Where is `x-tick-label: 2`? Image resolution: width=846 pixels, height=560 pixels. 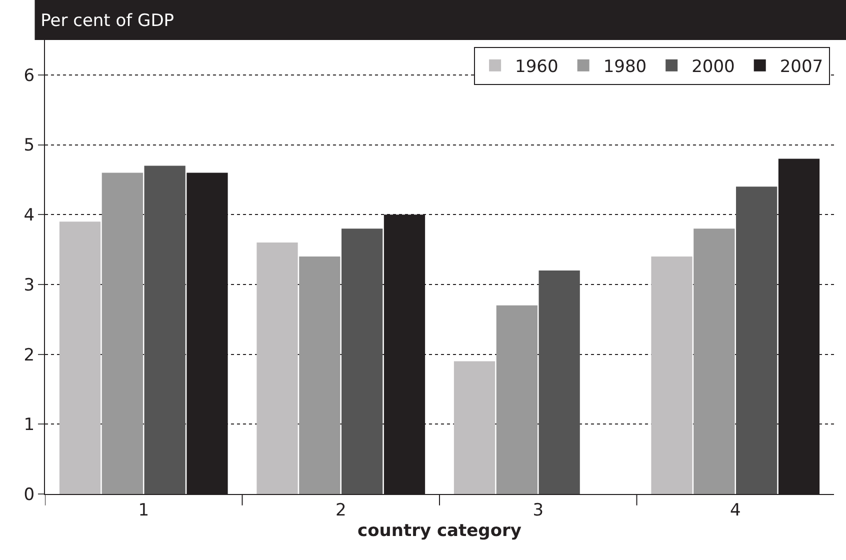 x-tick-label: 2 is located at coordinates (340, 510).